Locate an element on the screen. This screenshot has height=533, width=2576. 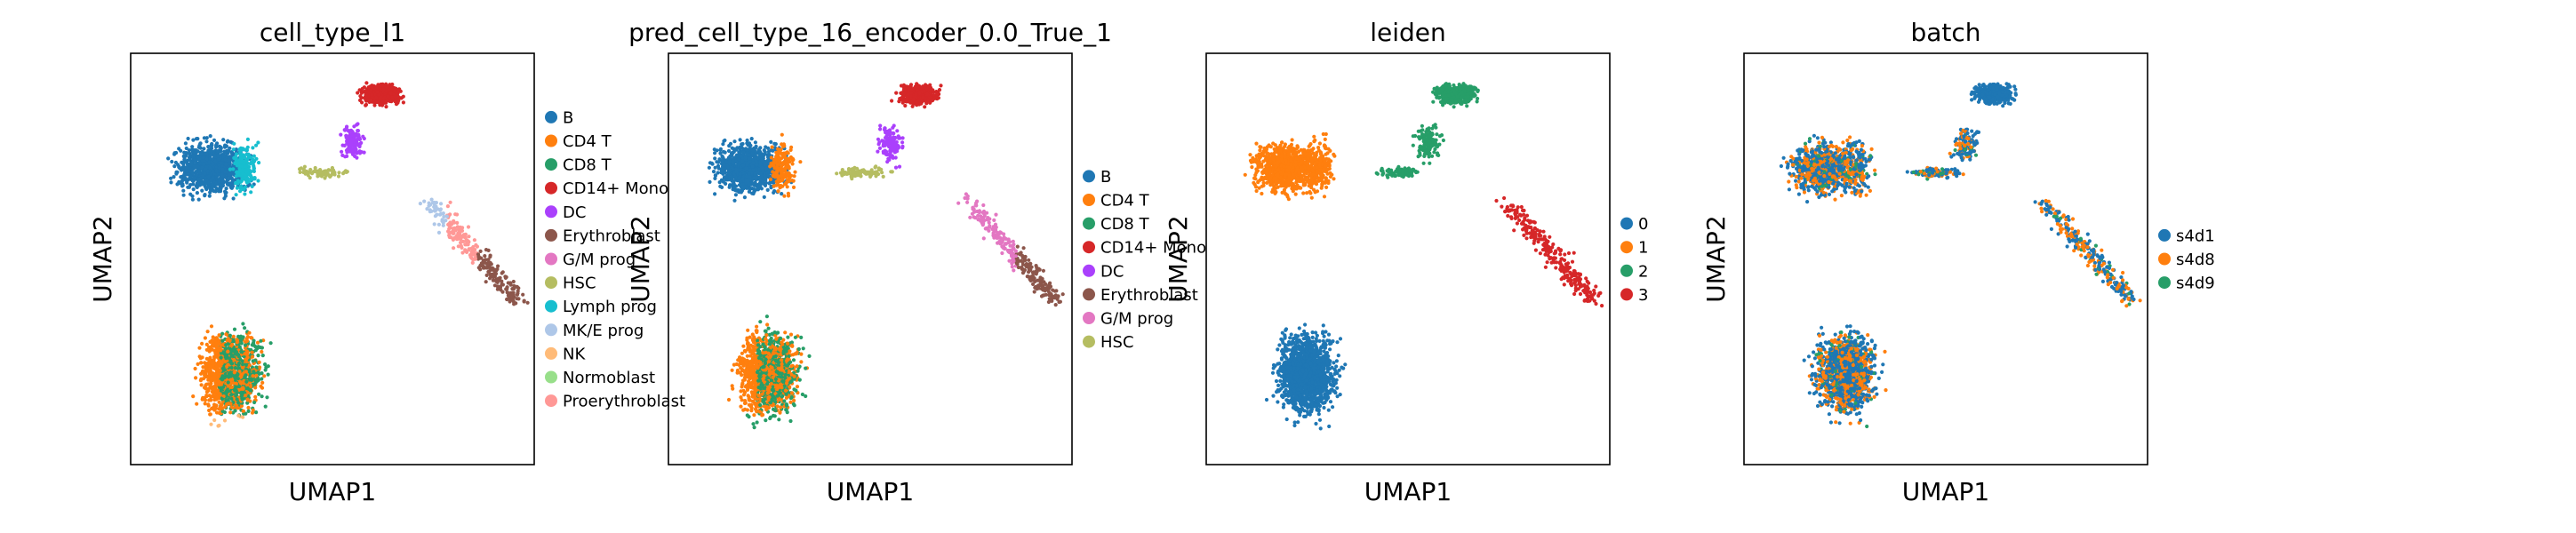
legend-label-lymph-prog: Lymph prog is located at coordinates (610, 307).